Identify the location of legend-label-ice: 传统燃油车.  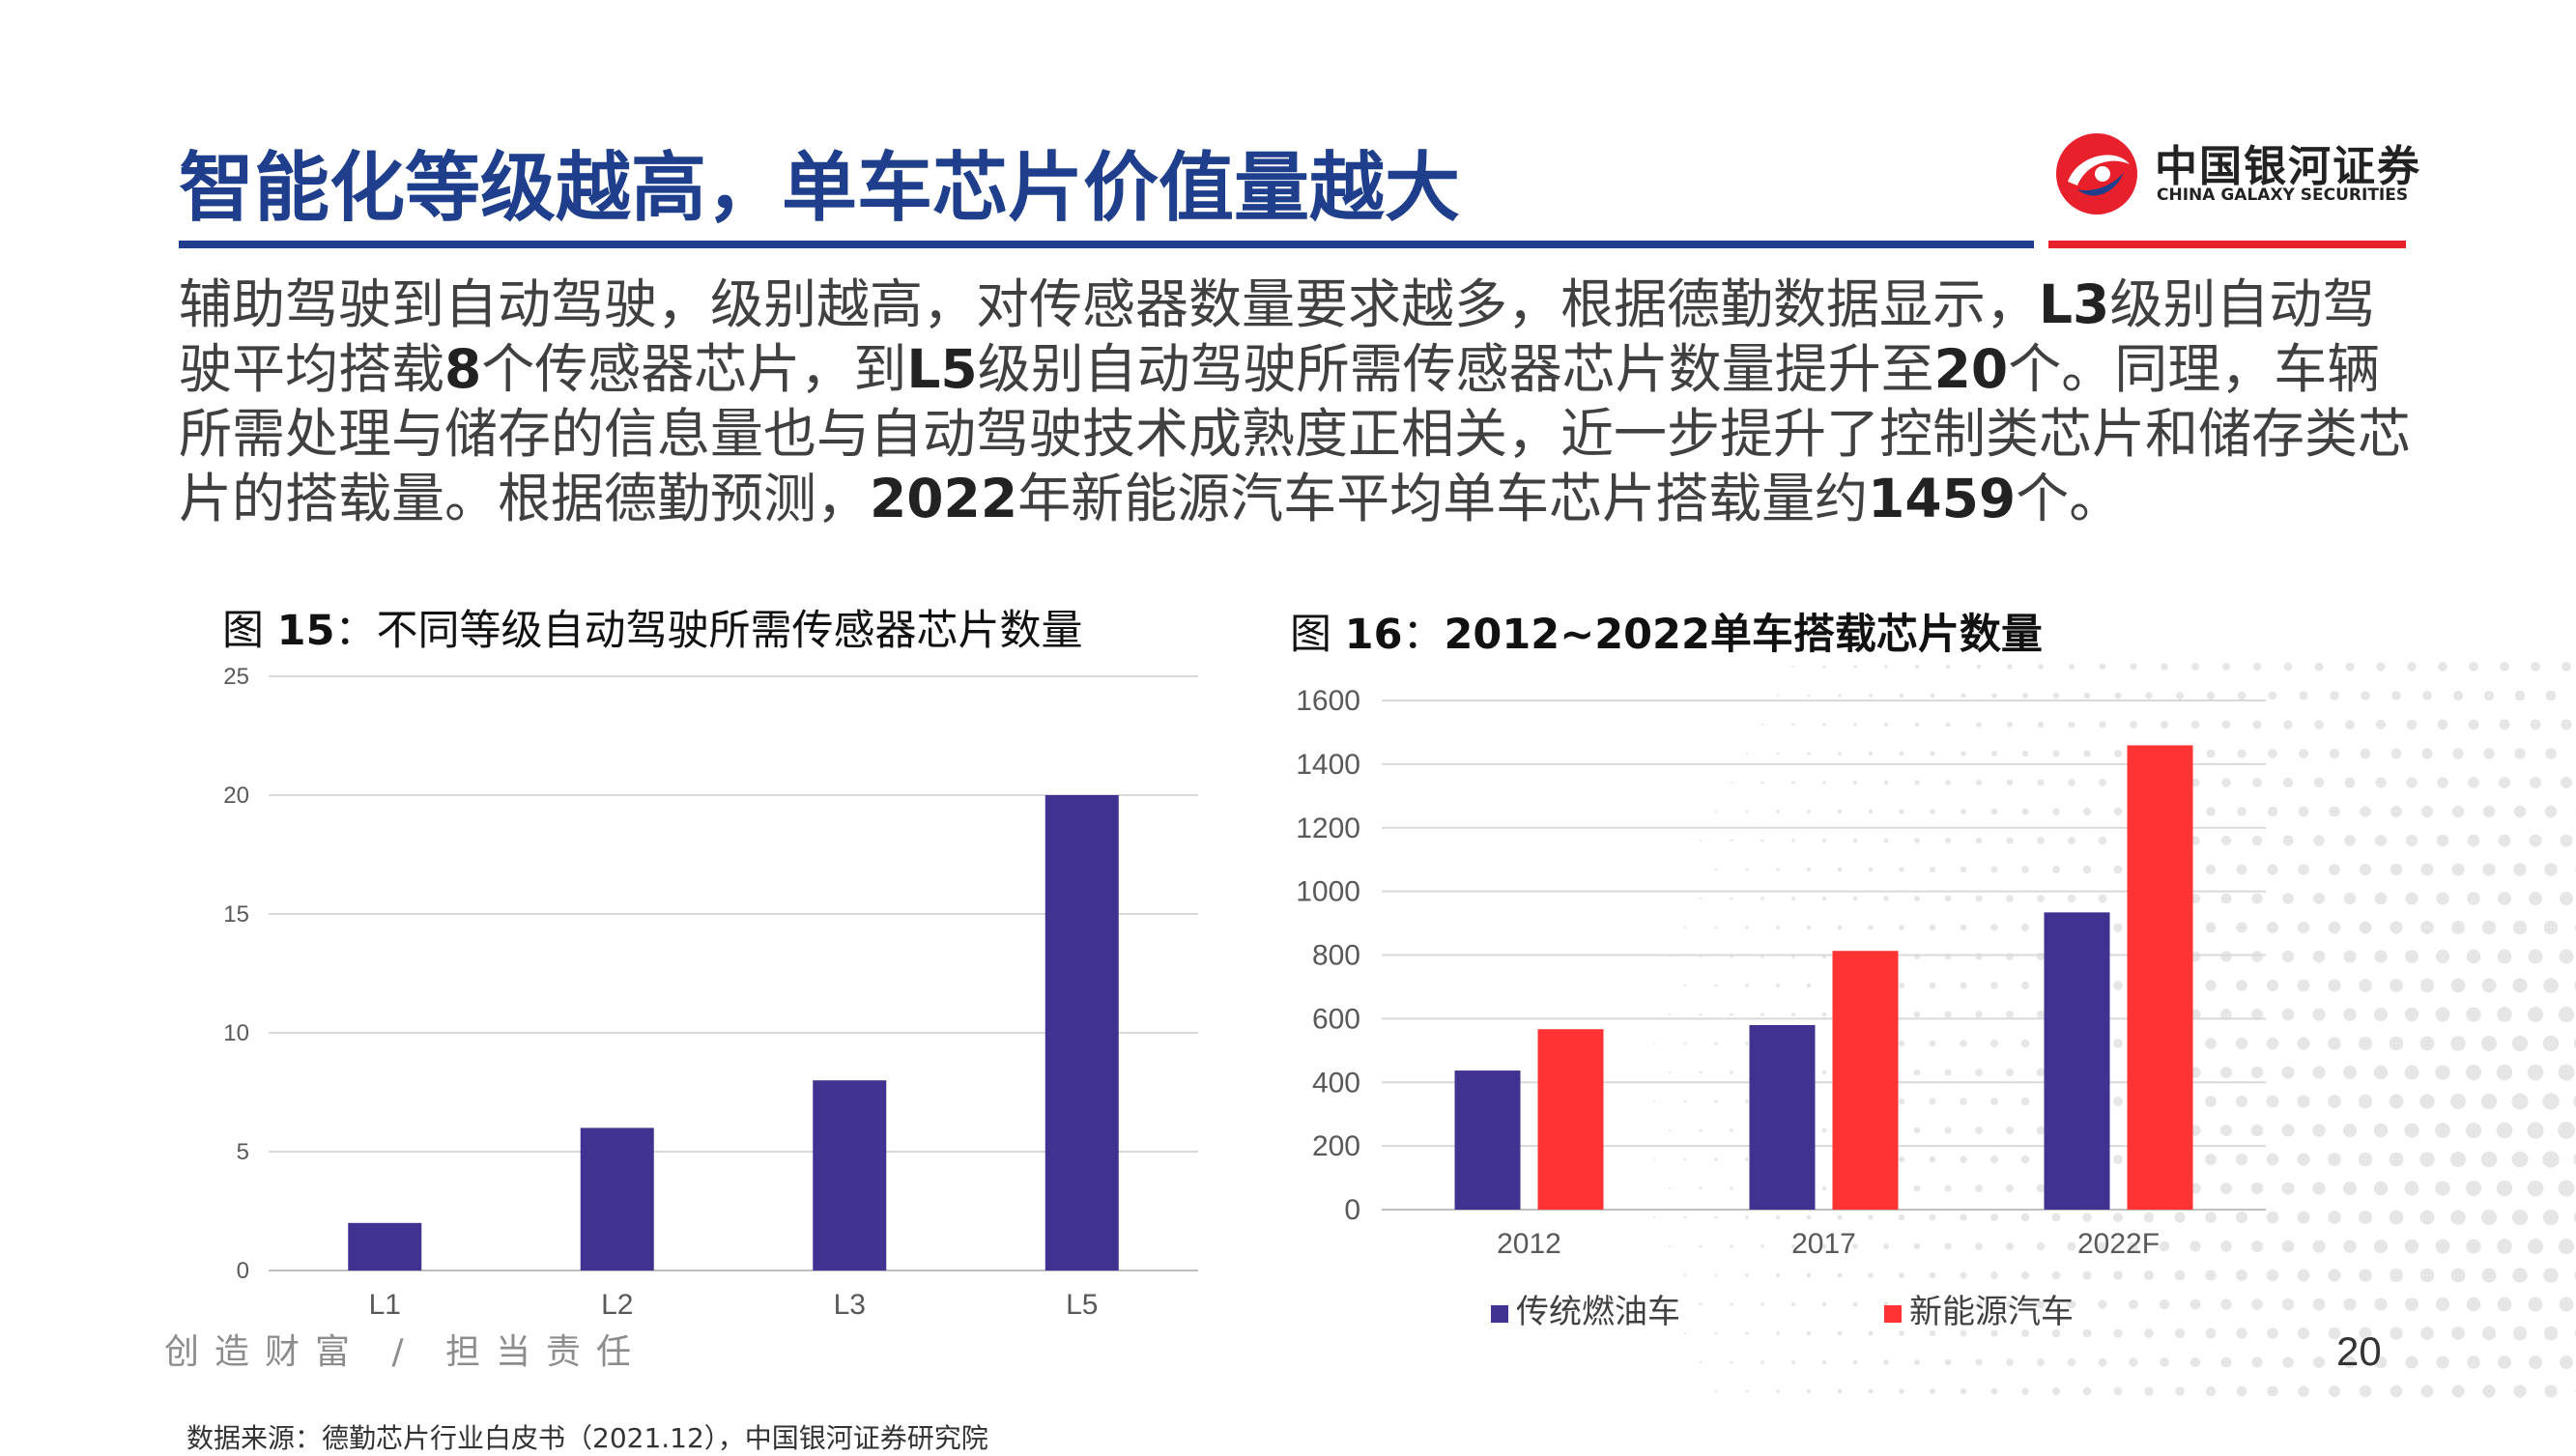
(1598, 1312).